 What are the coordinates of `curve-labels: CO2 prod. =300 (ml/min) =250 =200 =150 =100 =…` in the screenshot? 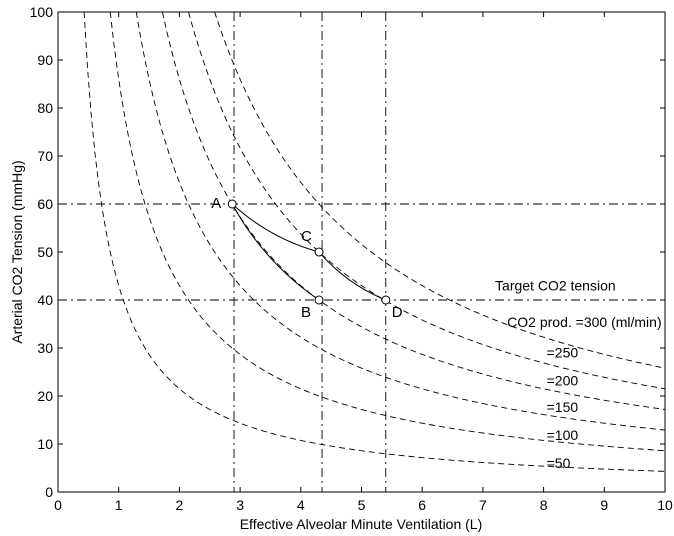 It's located at (578, 374).